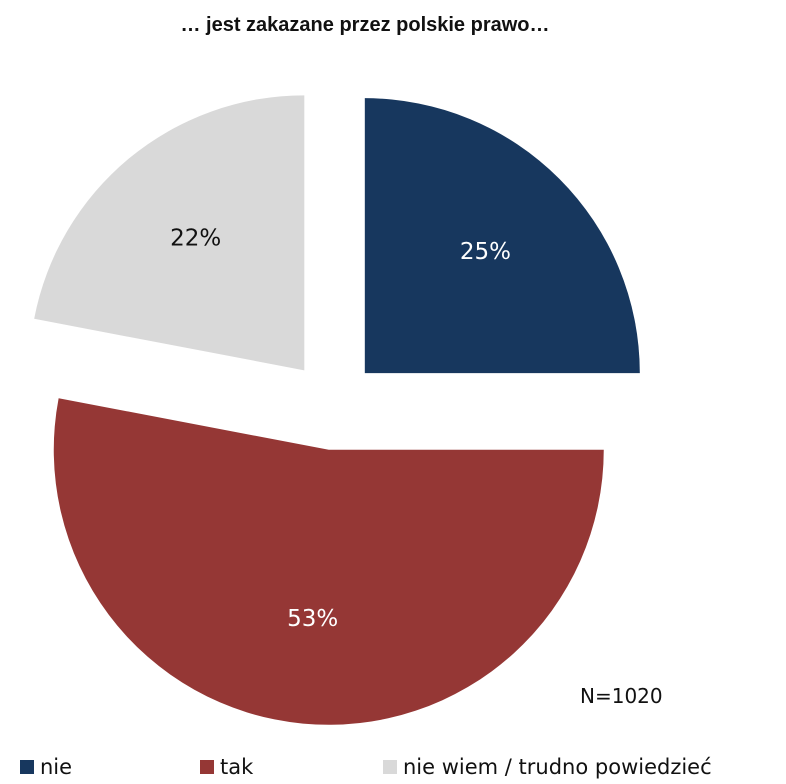 The width and height of the screenshot is (786, 784). Describe the element at coordinates (312, 619) in the screenshot. I see `pie-label-tak: 53%` at that location.